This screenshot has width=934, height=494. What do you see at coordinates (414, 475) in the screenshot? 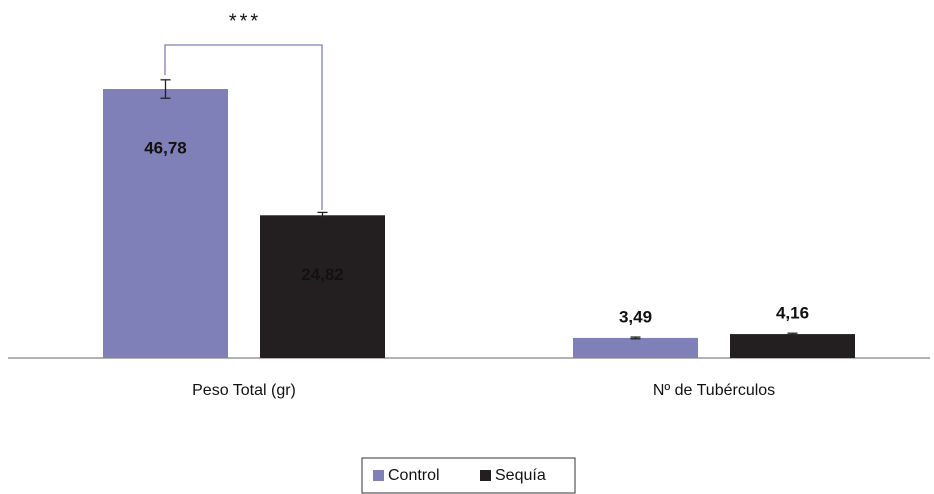
I see `legend-label: Control` at bounding box center [414, 475].